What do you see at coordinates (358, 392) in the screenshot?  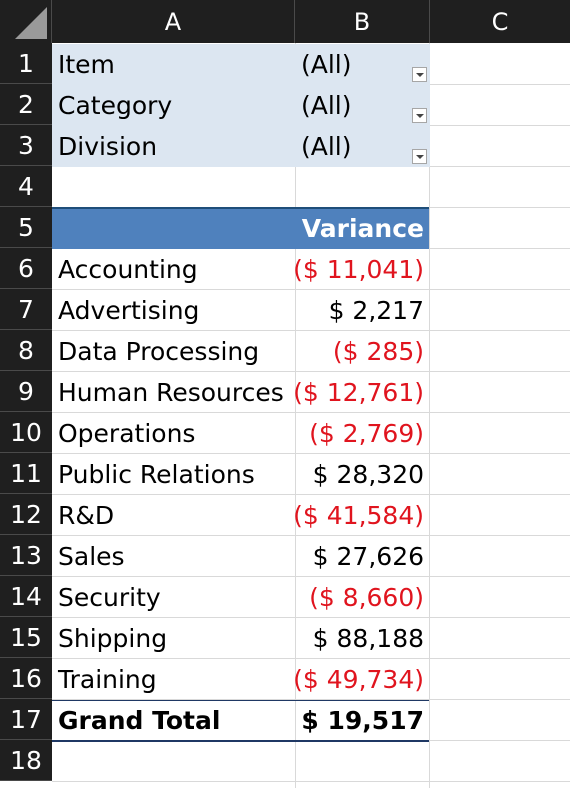 I see `pivot-row-value: ($ 12,761)` at bounding box center [358, 392].